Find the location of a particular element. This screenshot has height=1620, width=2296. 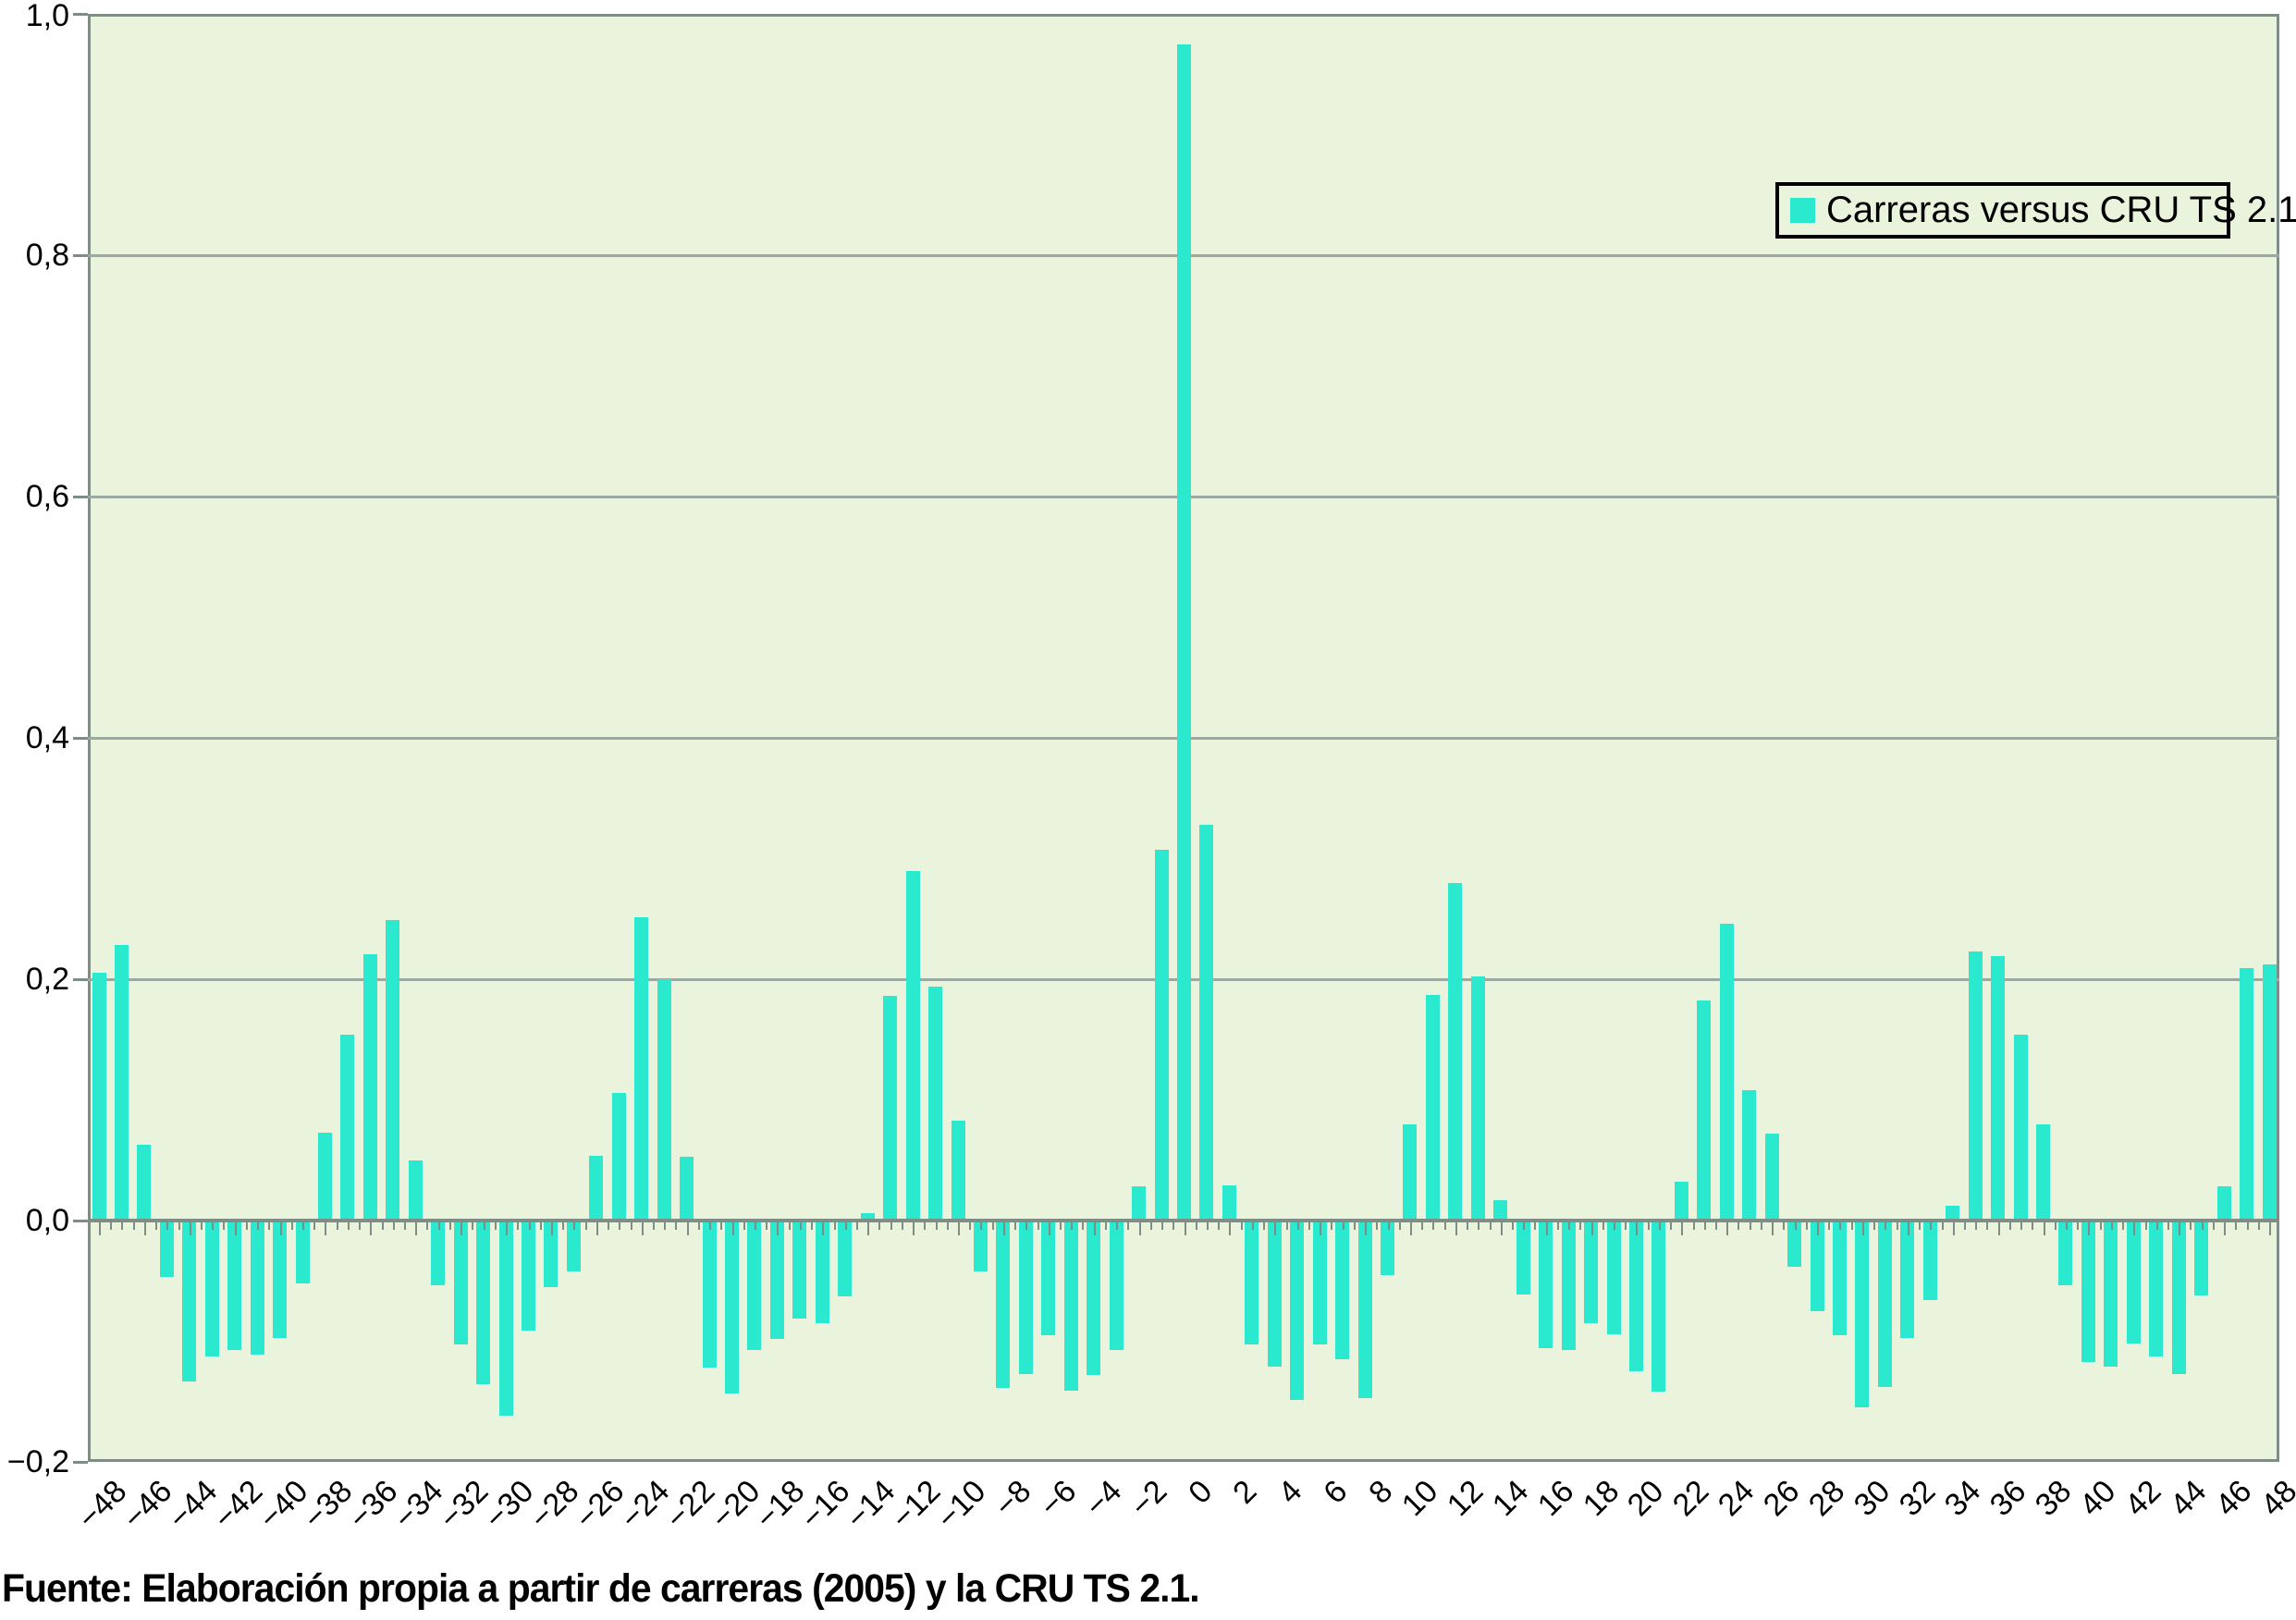

bar-lag--40 is located at coordinates (280, 1279).